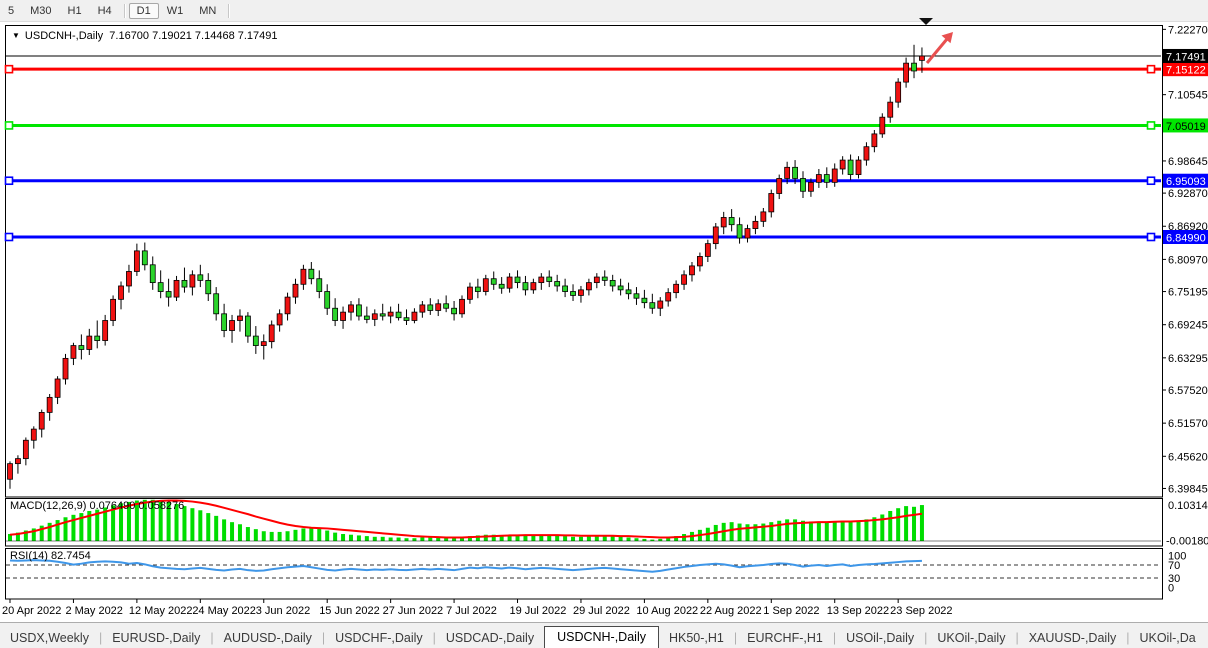  Describe the element at coordinates (41, 10) in the screenshot. I see `timeframe-button-M30: M30` at that location.